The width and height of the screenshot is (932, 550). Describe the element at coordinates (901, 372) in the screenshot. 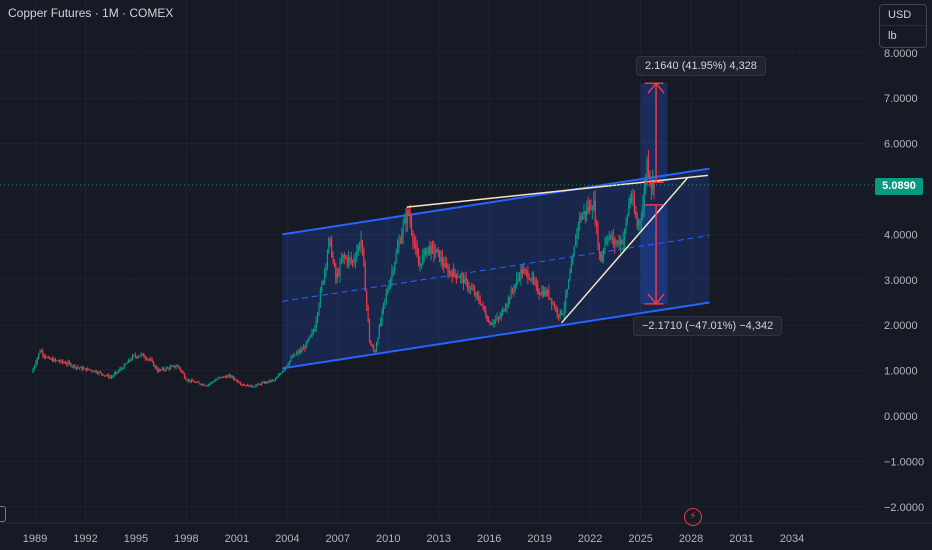

I see `y-tick-label: 1.0000` at that location.